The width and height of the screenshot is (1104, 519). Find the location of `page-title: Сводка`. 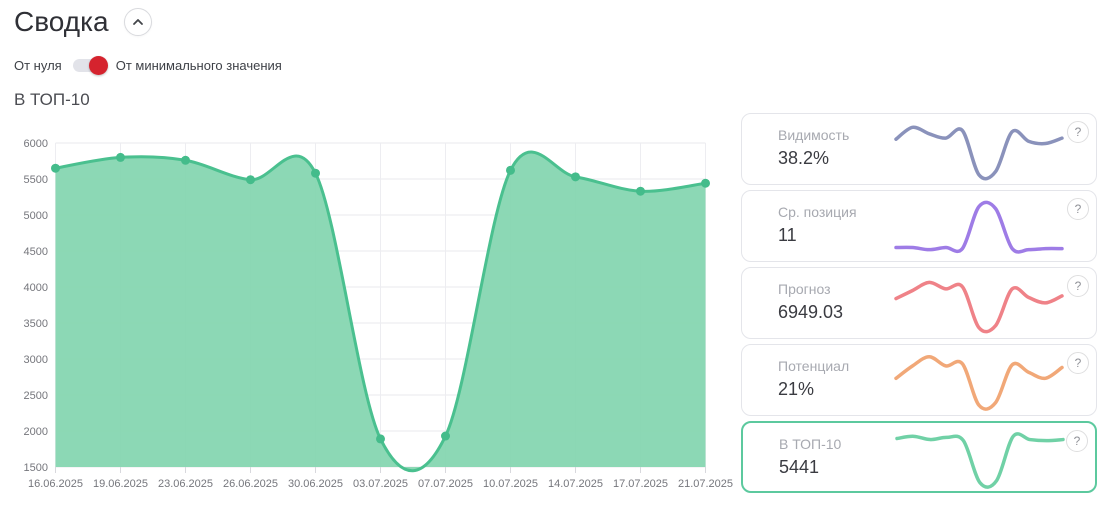

page-title: Сводка is located at coordinates (61, 21).